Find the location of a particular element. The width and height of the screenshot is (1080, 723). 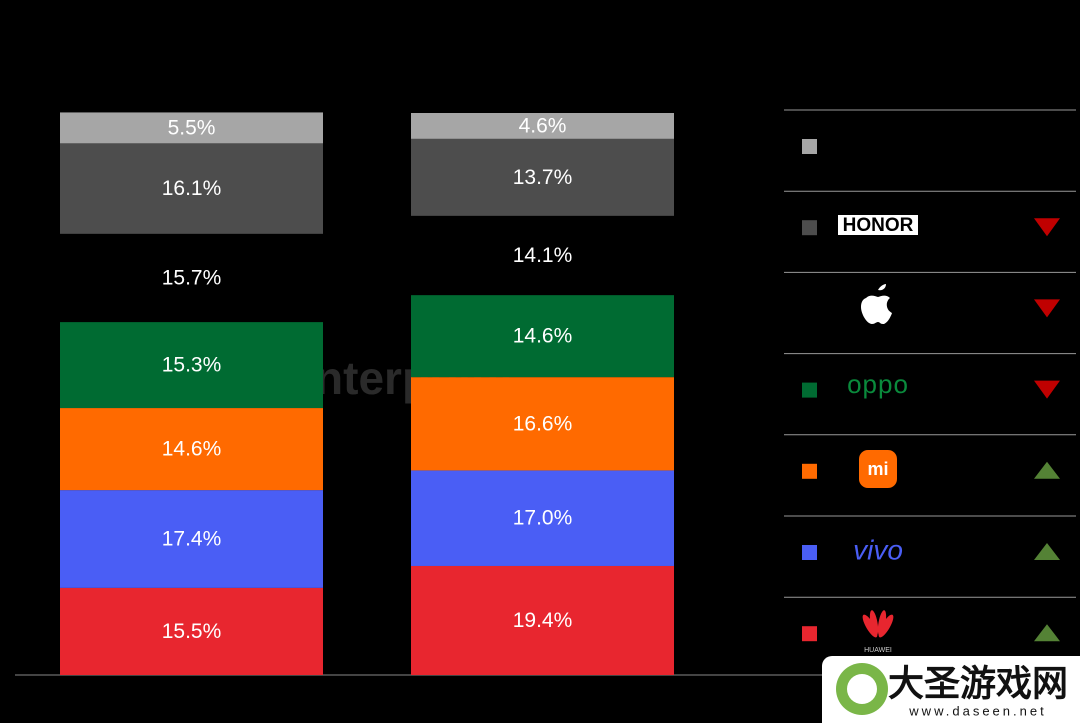

honor-logo-box is located at coordinates (878, 225).